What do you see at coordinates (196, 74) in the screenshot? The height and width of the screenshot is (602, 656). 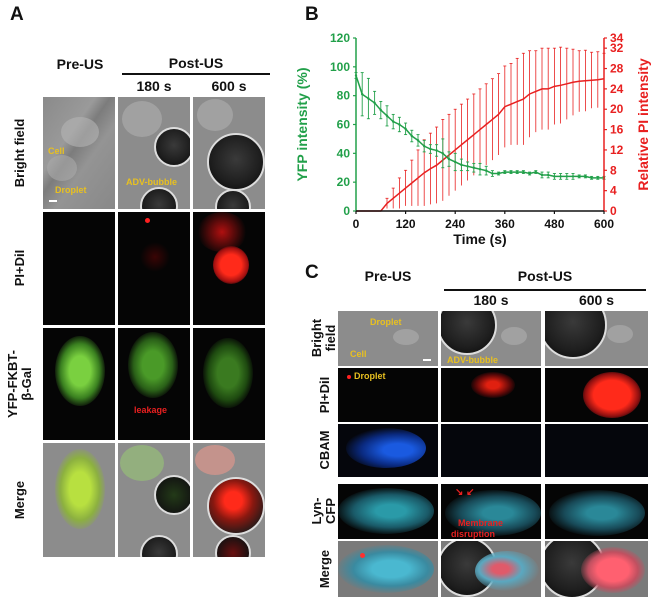 I see `panel-a-post-us-divider` at bounding box center [196, 74].